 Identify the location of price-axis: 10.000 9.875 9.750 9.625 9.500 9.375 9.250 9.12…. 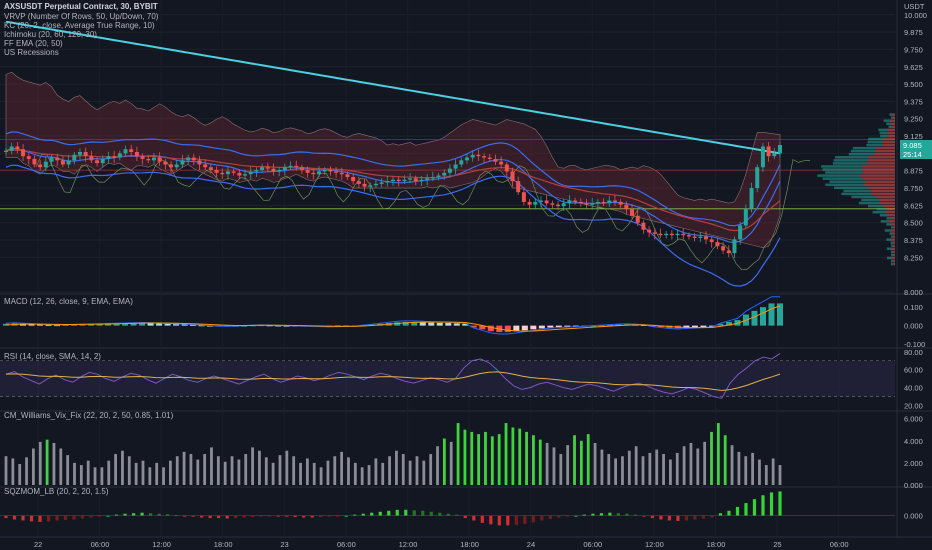
(915, 266).